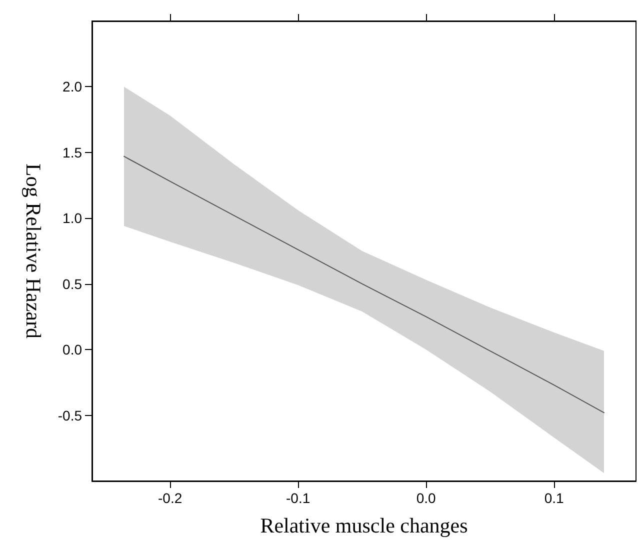 This screenshot has width=638, height=542. What do you see at coordinates (72, 284) in the screenshot?
I see `y-tick-label: 0.5` at bounding box center [72, 284].